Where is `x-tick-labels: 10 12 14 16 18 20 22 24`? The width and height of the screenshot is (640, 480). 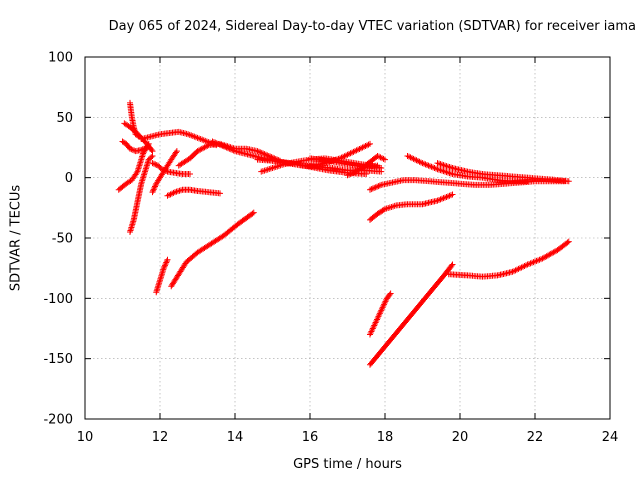
x-tick-labels: 10 12 14 16 18 20 22 24 is located at coordinates (348, 437).